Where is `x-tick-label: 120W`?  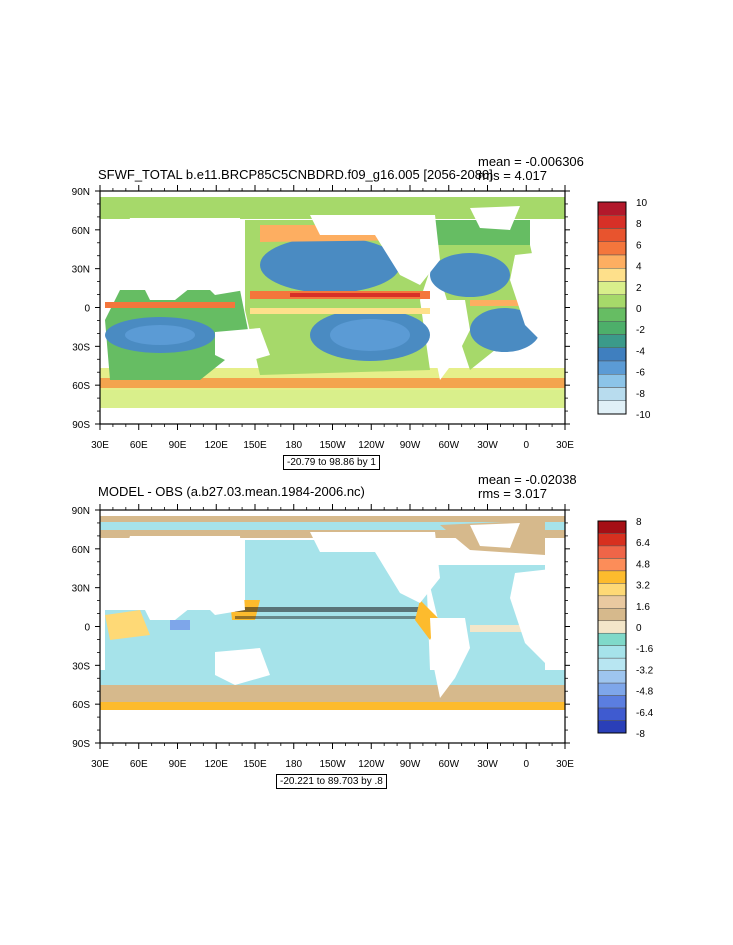 x-tick-label: 120W is located at coordinates (371, 445).